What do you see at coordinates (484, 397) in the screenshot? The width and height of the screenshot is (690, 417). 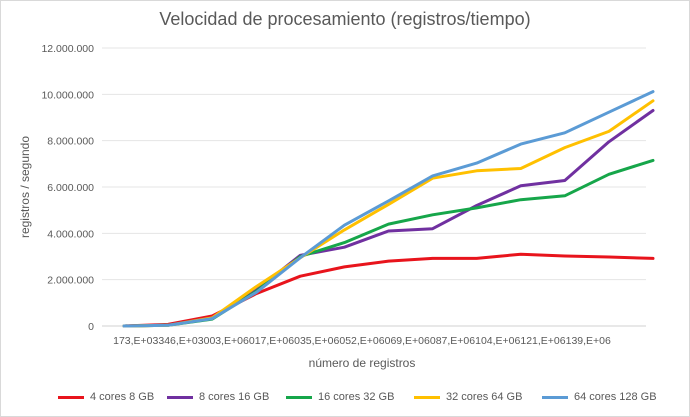 I see `legend-label: 32 cores 64 GB` at bounding box center [484, 397].